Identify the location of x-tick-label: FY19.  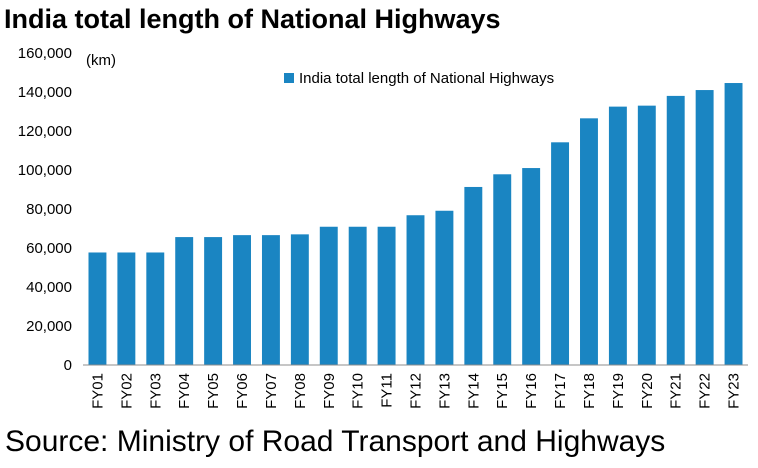
(618, 391).